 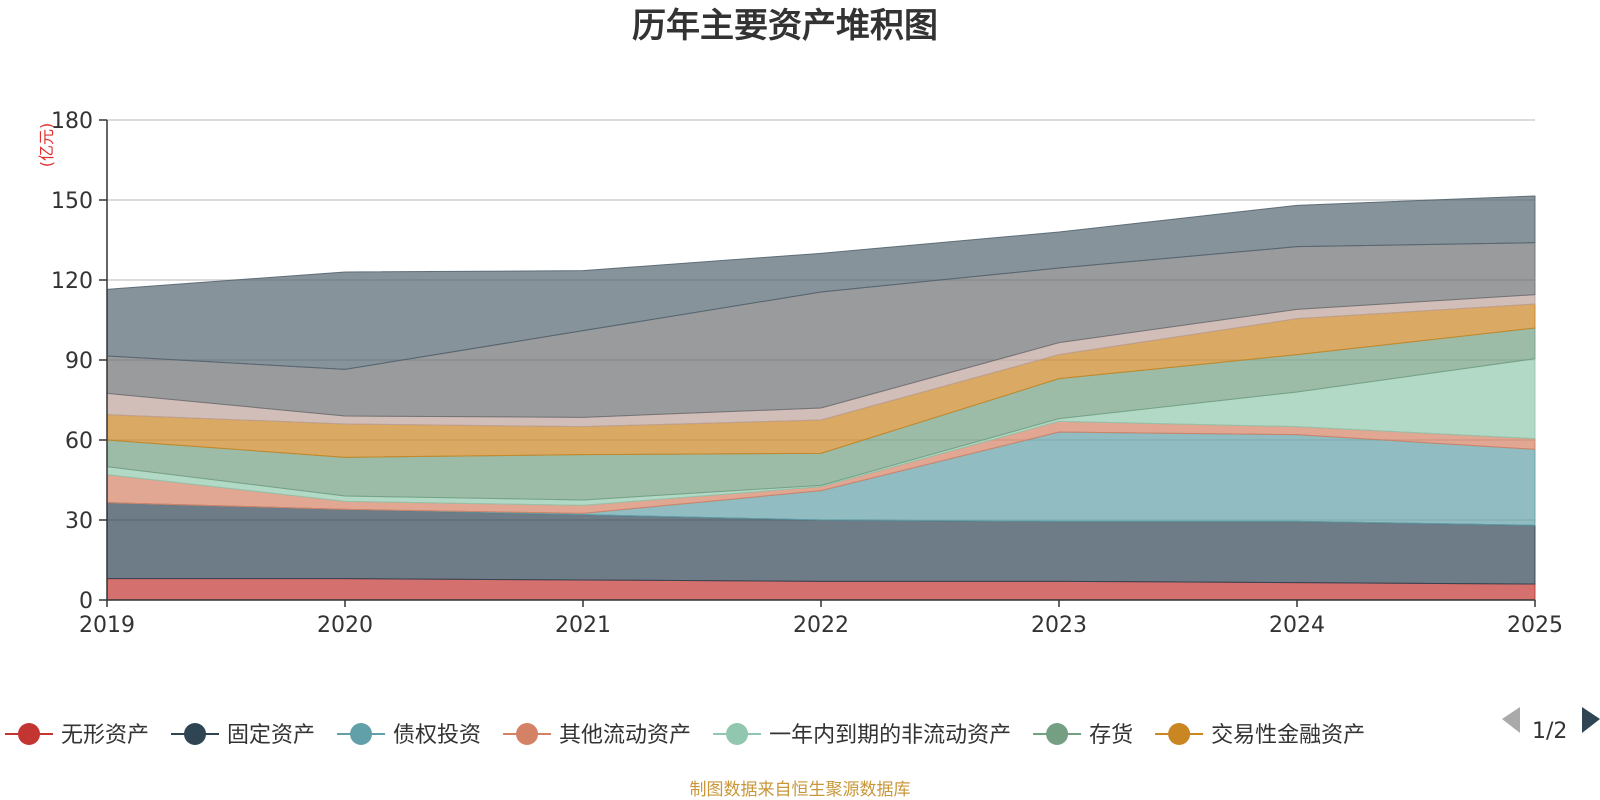 I want to click on legend-page-label: 1/2, so click(x=1549, y=731).